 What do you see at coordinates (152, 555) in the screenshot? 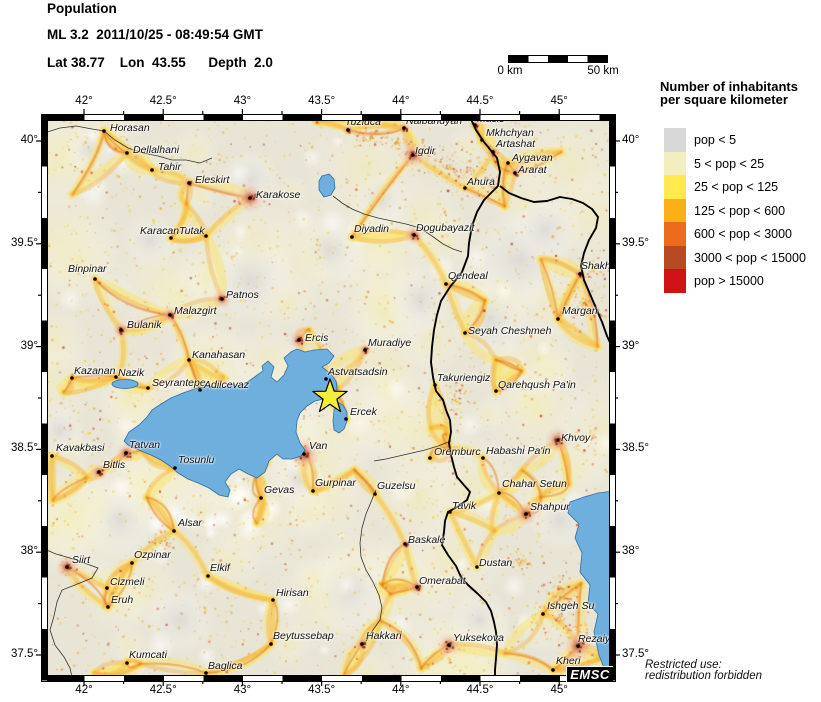
I see `city-label-ozpinar: Ozpinar` at bounding box center [152, 555].